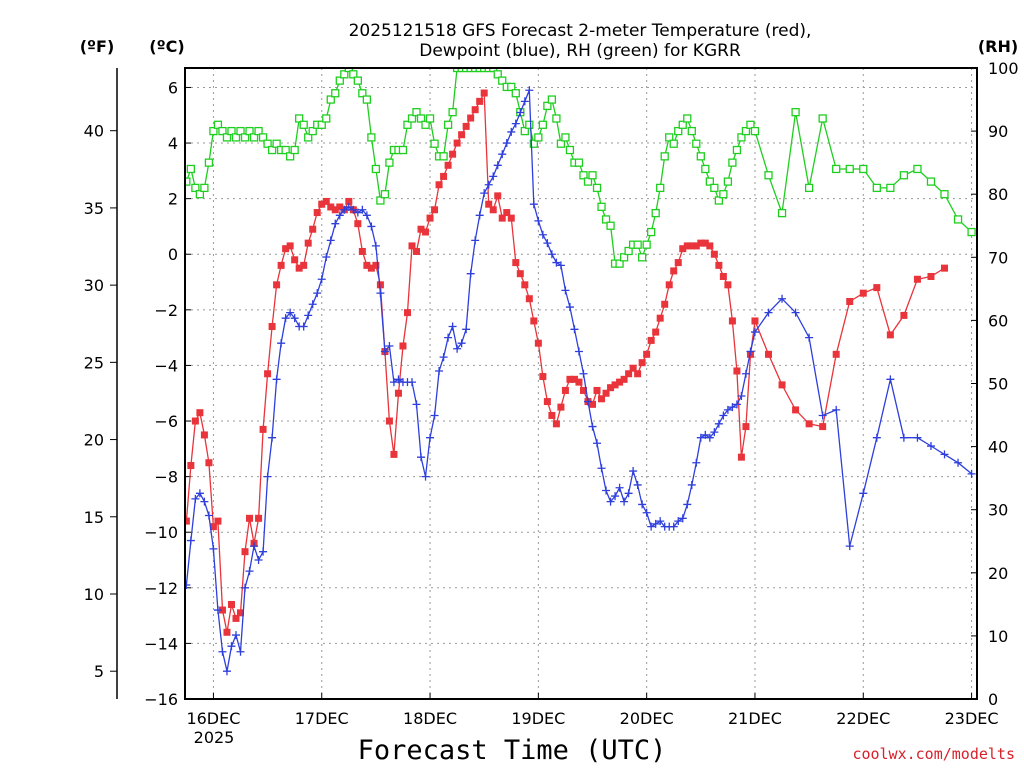 This screenshot has width=1024, height=768. I want to click on x-tick-label: 22DEC, so click(863, 718).